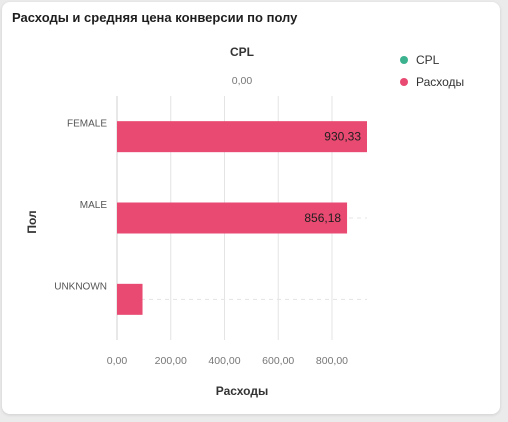 The image size is (508, 422). I want to click on x-tick-label: 200,00, so click(171, 361).